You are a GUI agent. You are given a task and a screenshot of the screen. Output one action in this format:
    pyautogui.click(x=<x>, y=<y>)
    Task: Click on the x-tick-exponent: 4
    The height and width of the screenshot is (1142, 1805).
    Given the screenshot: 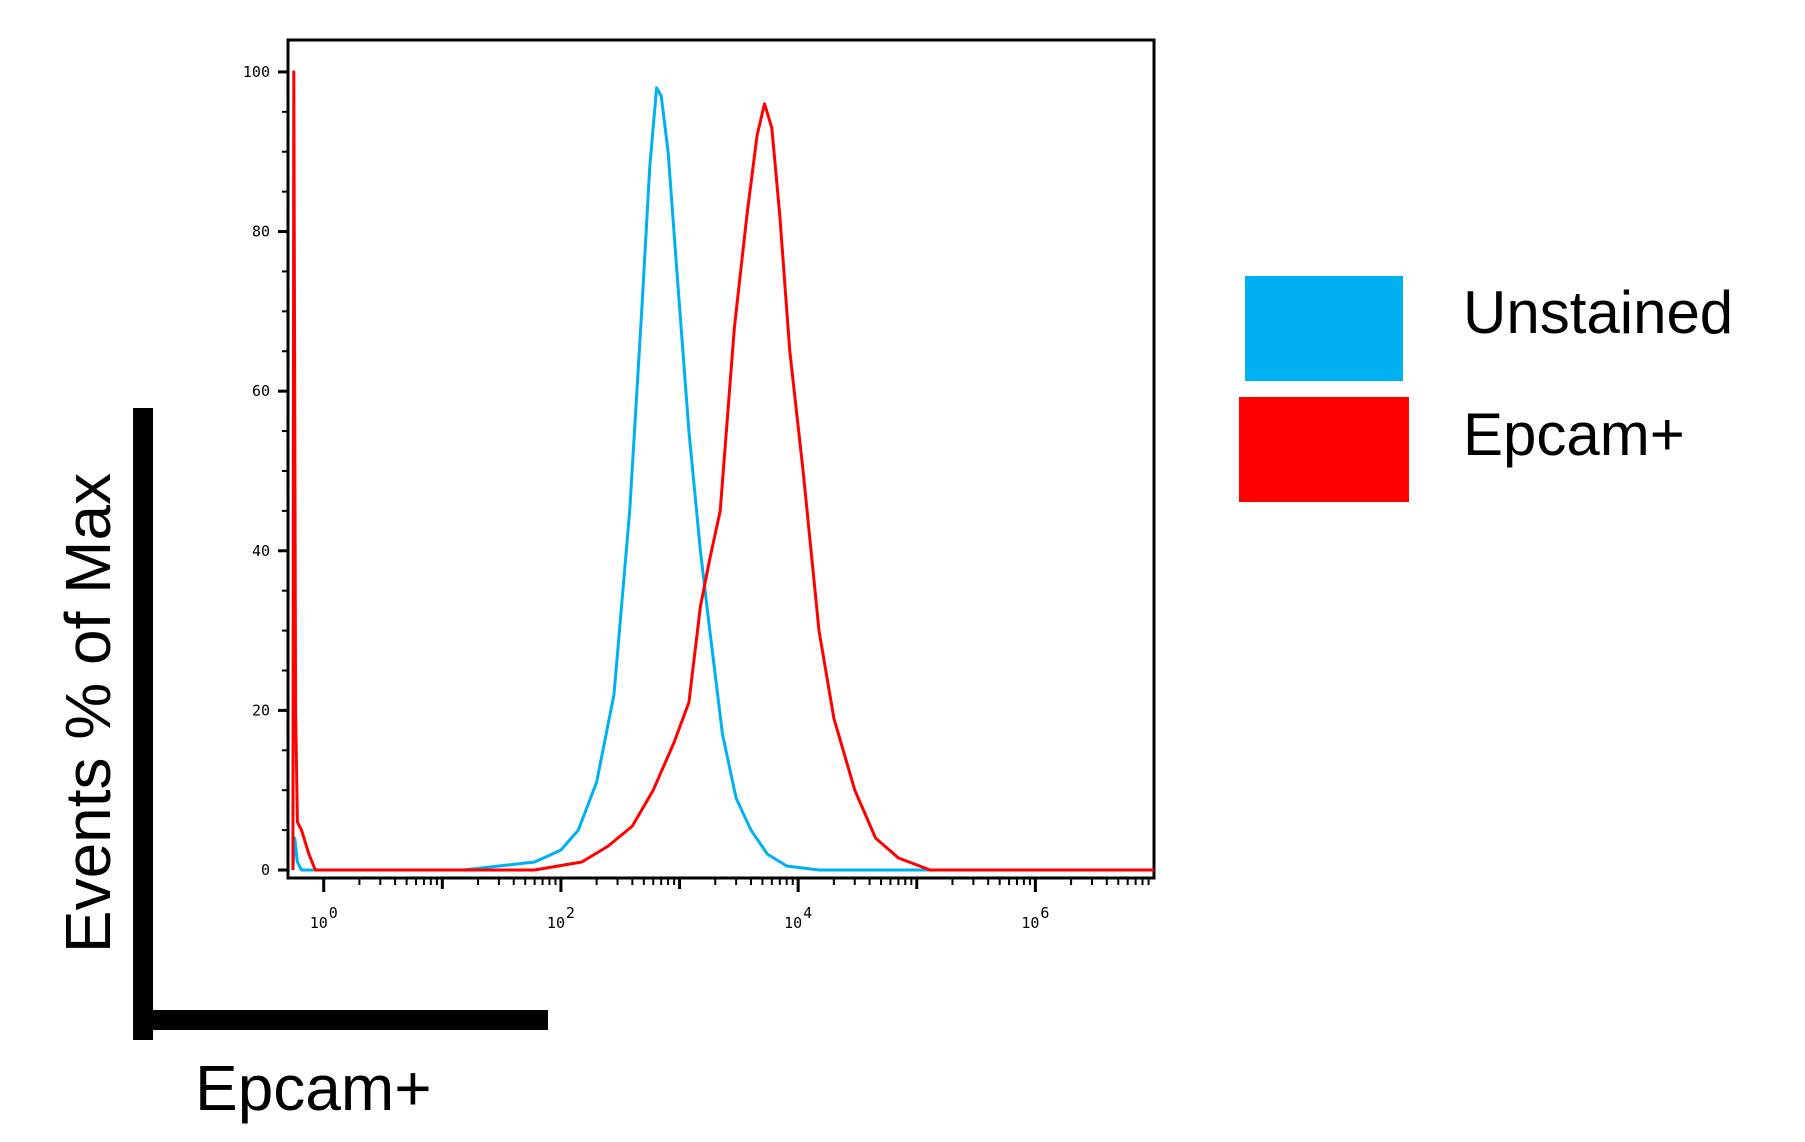 What is the action you would take?
    pyautogui.click(x=807, y=913)
    